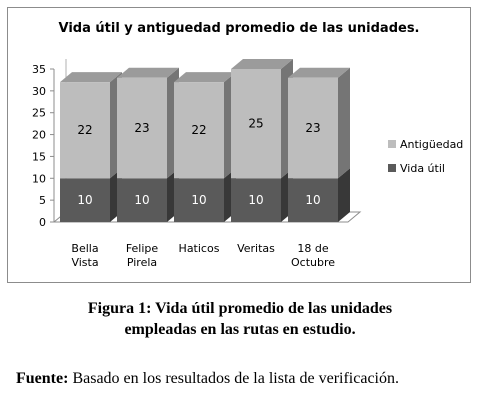 The width and height of the screenshot is (480, 410). I want to click on bar-segment-vida-util: 10, so click(319, 195).